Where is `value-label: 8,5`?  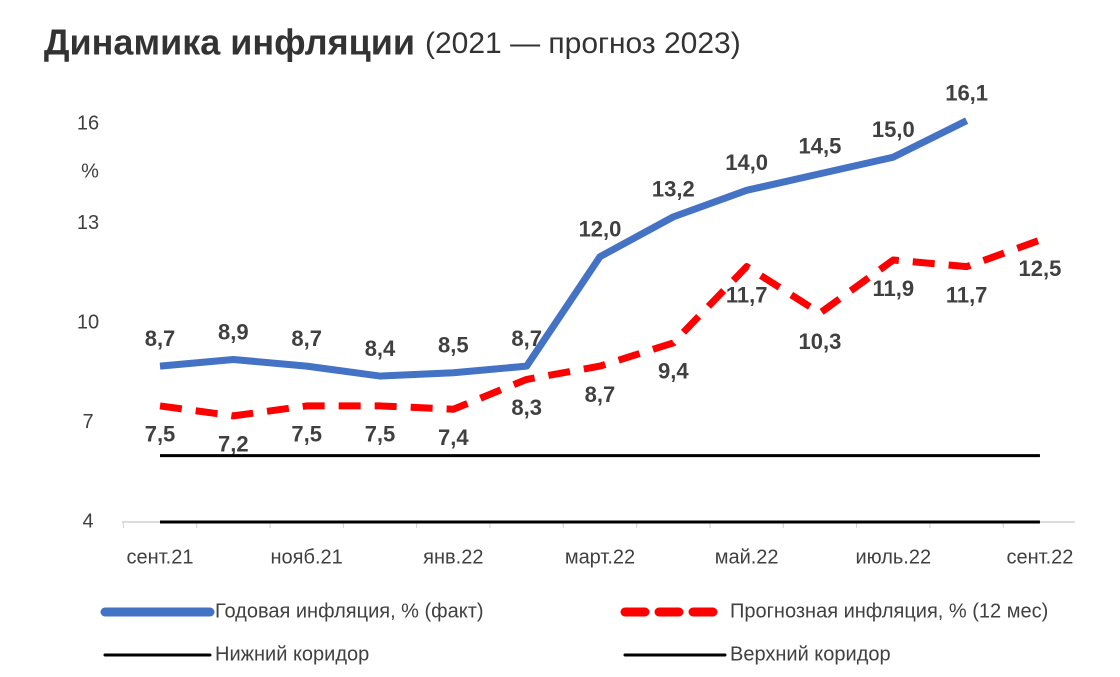 value-label: 8,5 is located at coordinates (453, 345).